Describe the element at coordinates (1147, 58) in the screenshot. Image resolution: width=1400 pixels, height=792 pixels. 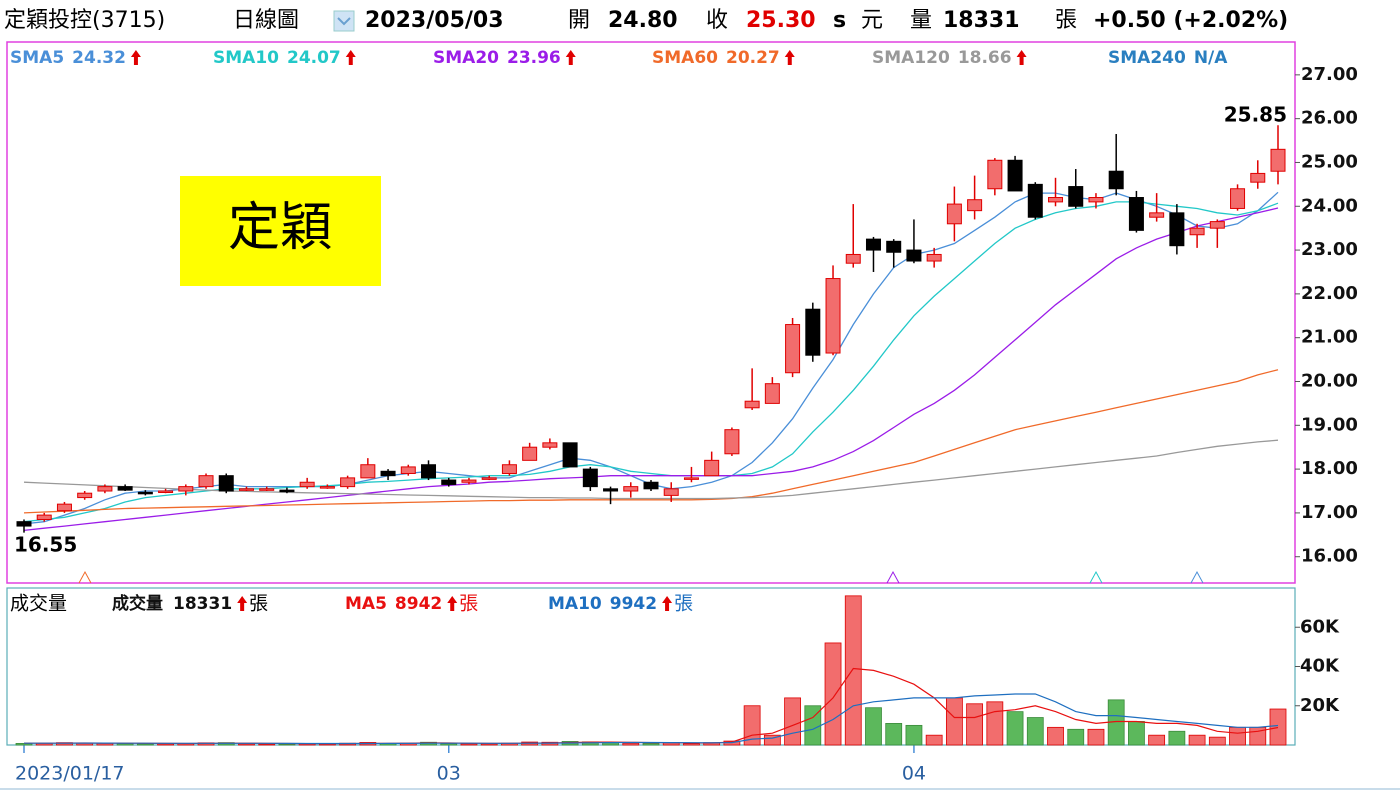
I see `legend-name: SMA240` at that location.